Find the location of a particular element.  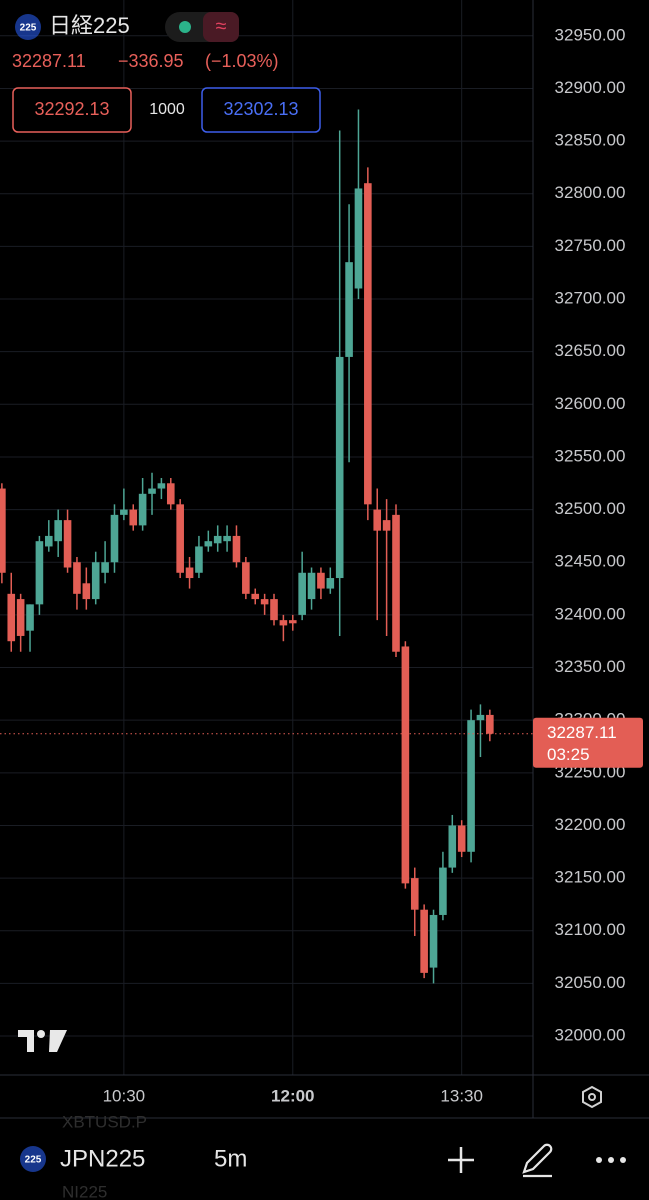

y-tick-label: 32050.00 is located at coordinates (590, 982).